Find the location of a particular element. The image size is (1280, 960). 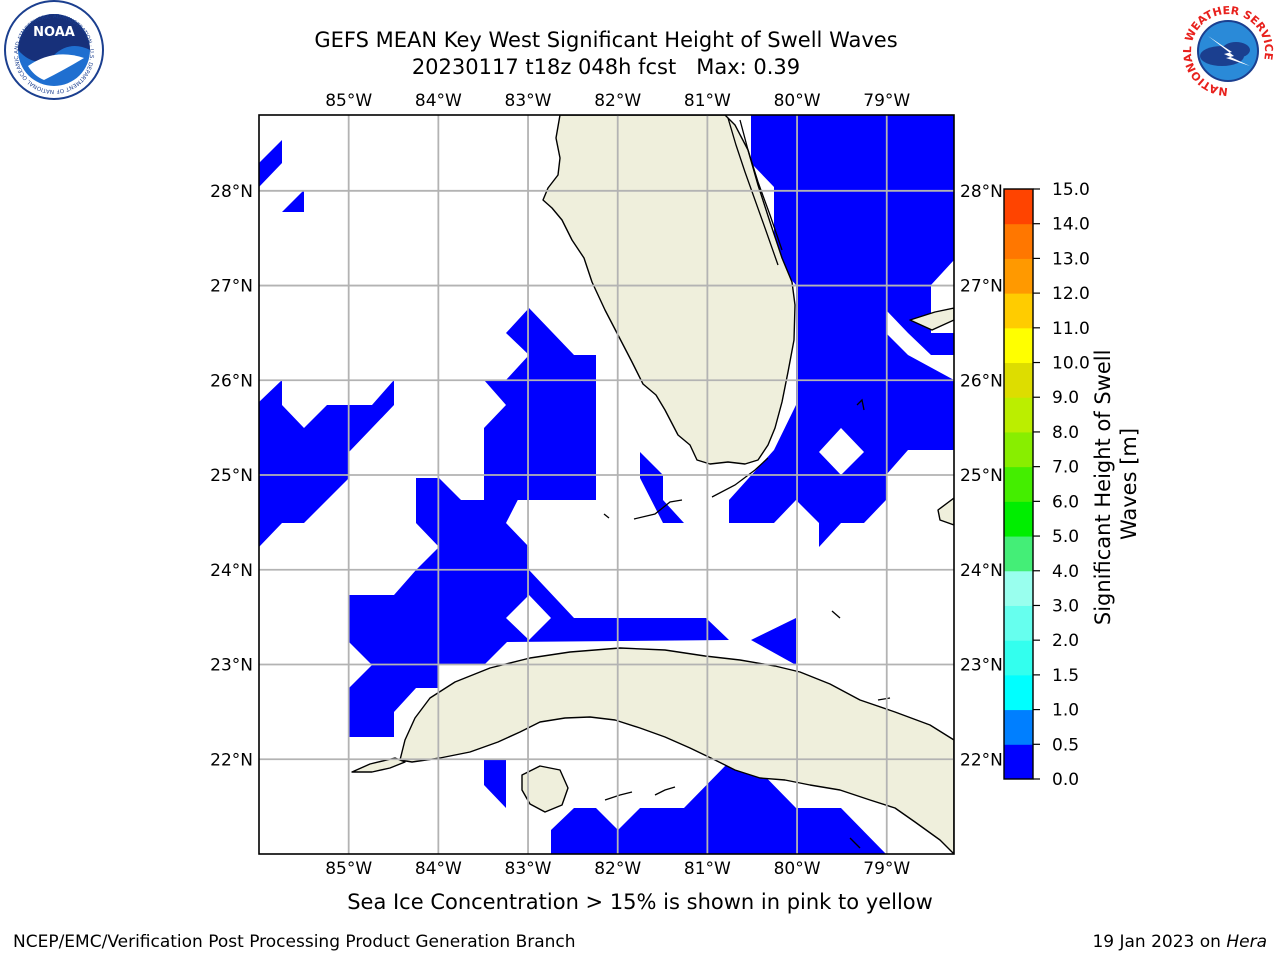

lat-tick-labels-right: 22°N 23°N 24°N 25°N 26°N 27°N 28°N is located at coordinates (981, 476).